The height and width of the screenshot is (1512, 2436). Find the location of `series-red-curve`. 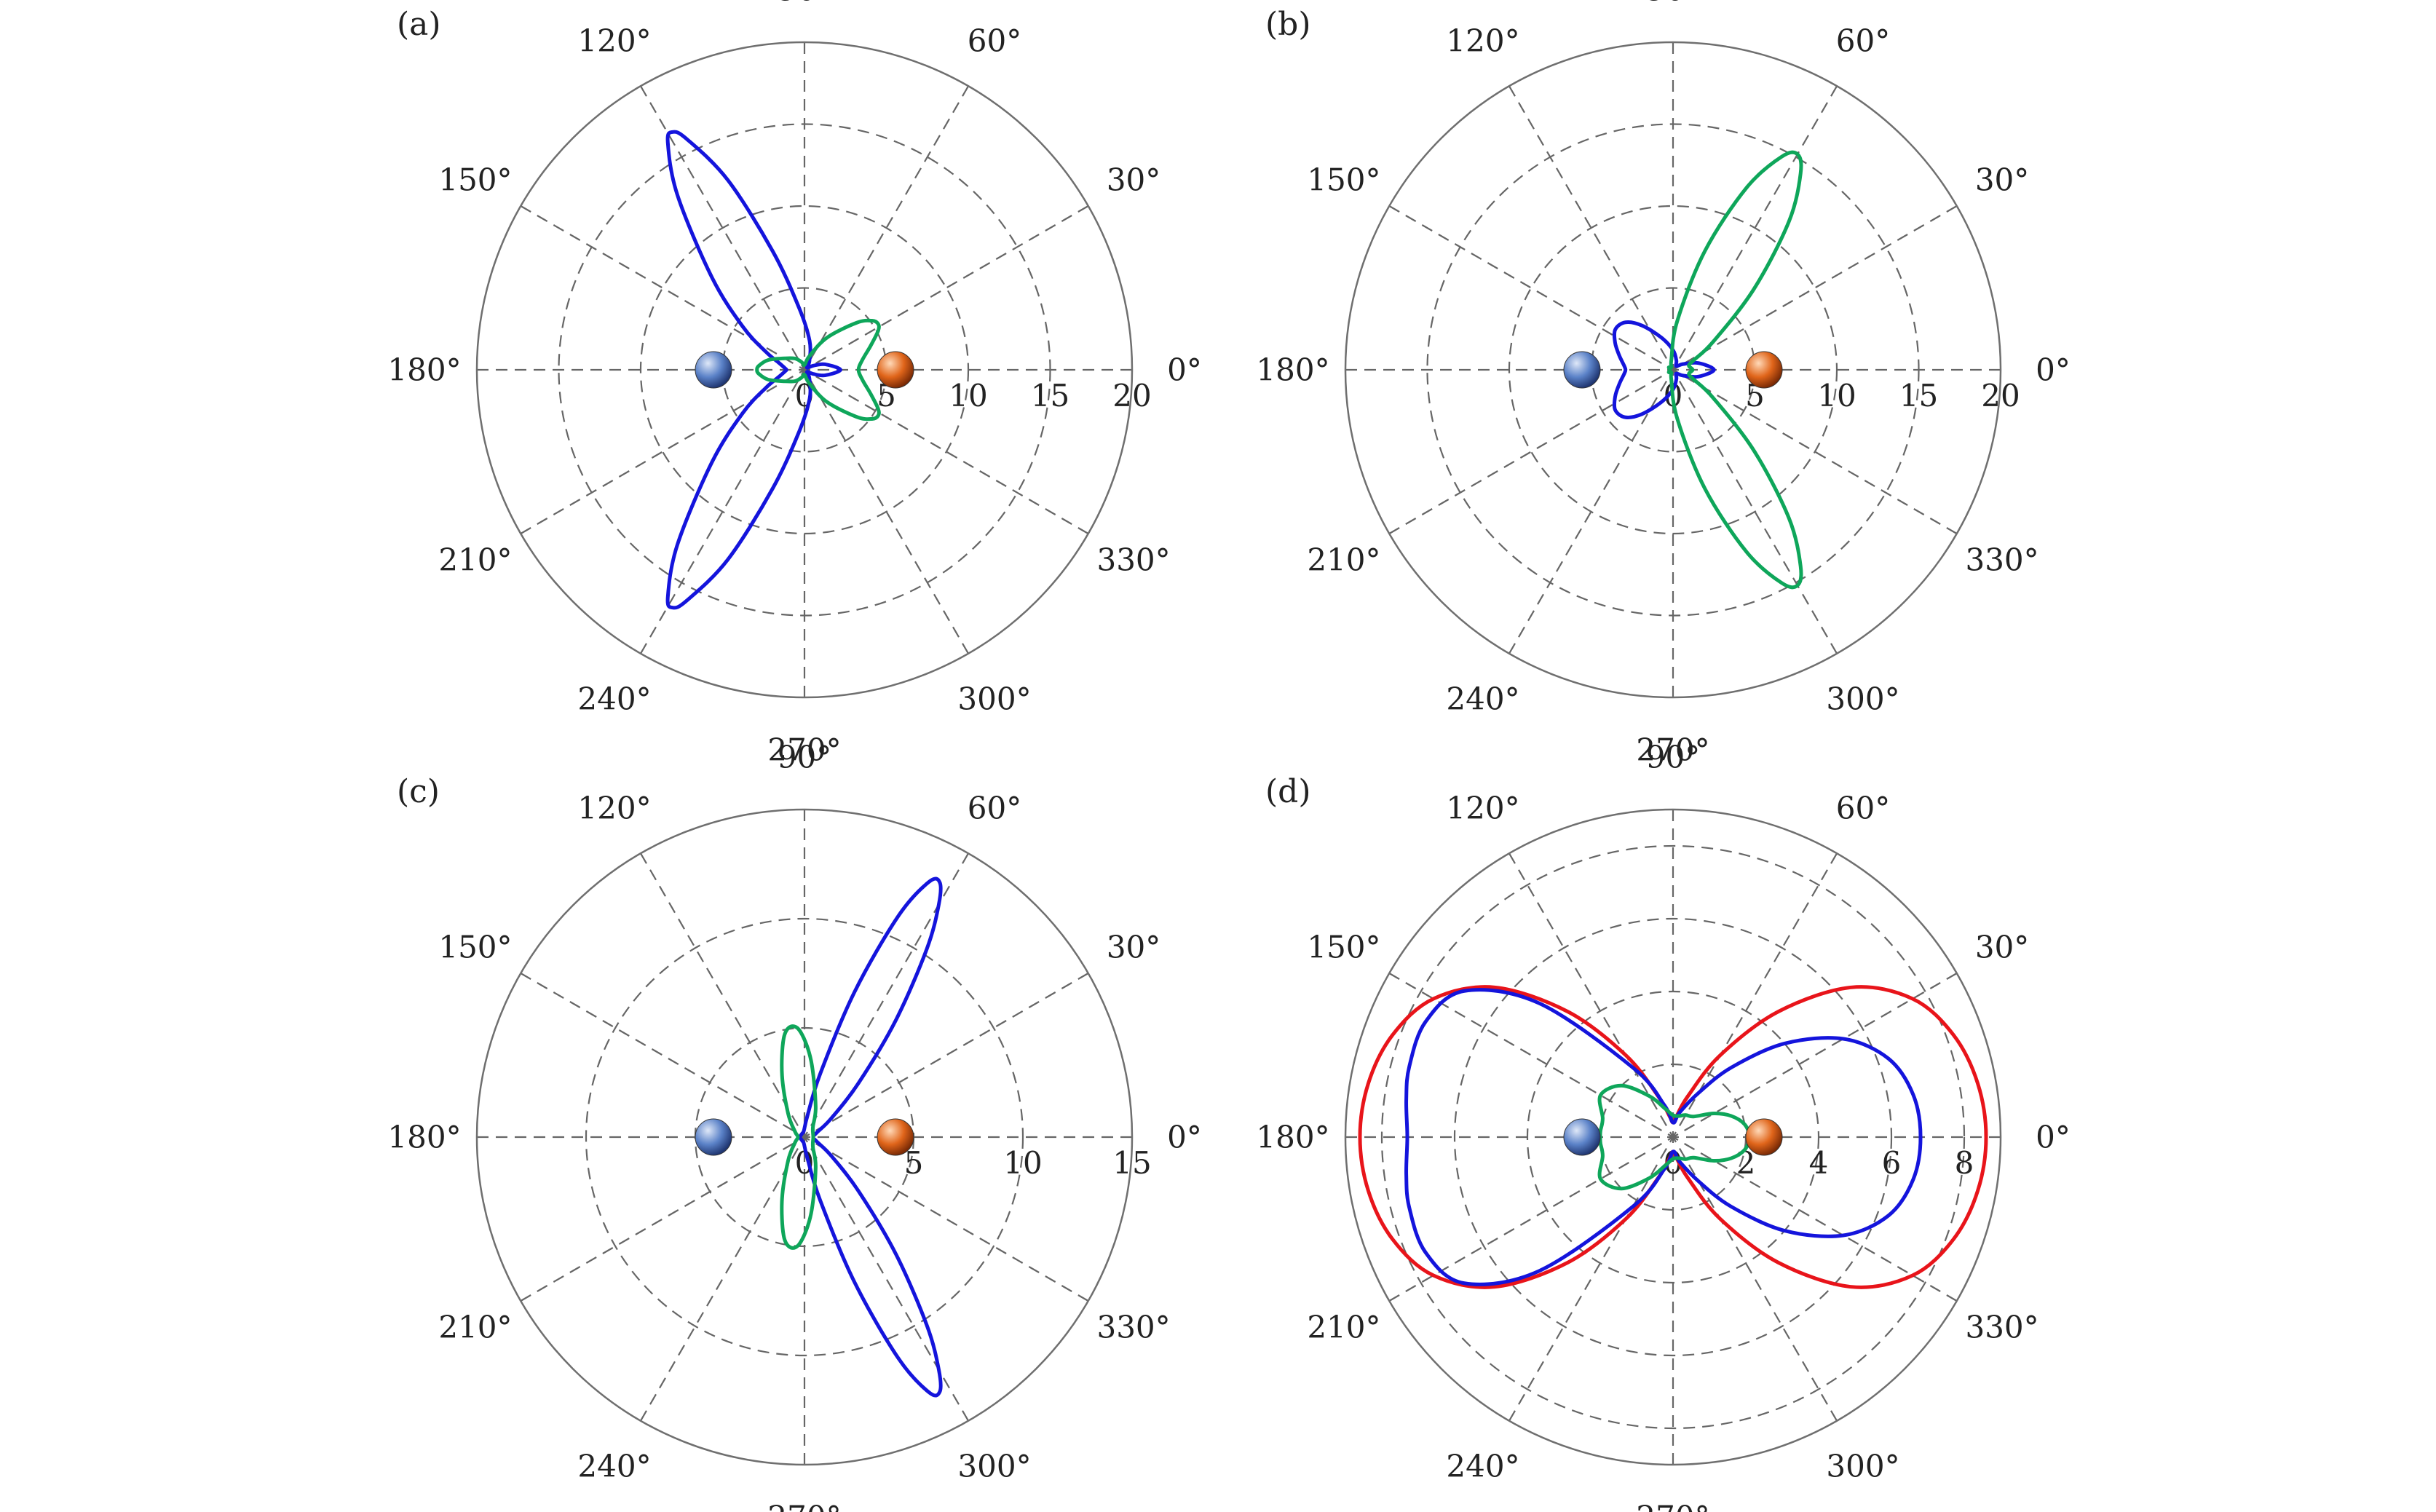

series-red-curve is located at coordinates (1673, 1137).